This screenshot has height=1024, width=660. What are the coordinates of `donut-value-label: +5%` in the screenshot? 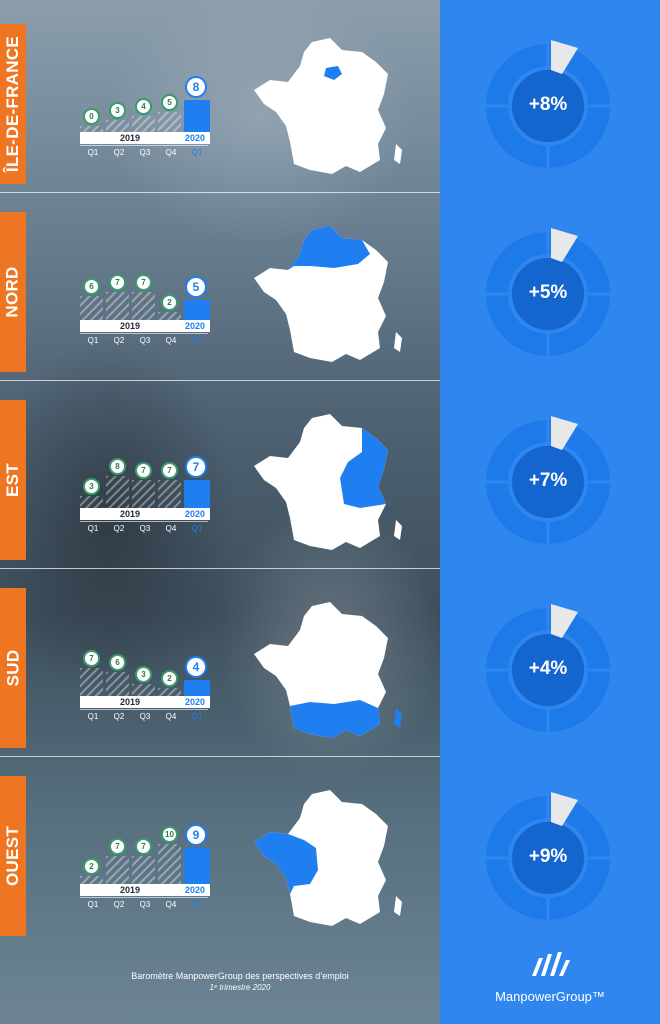 It's located at (548, 292).